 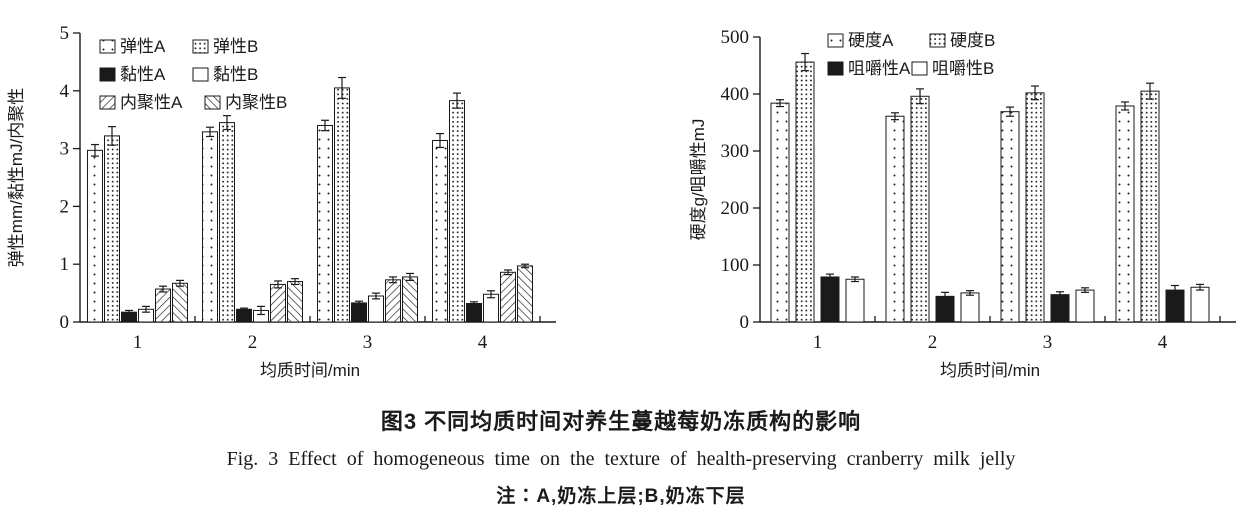 What do you see at coordinates (65, 149) in the screenshot?
I see `y-tick-label: 3` at bounding box center [65, 149].